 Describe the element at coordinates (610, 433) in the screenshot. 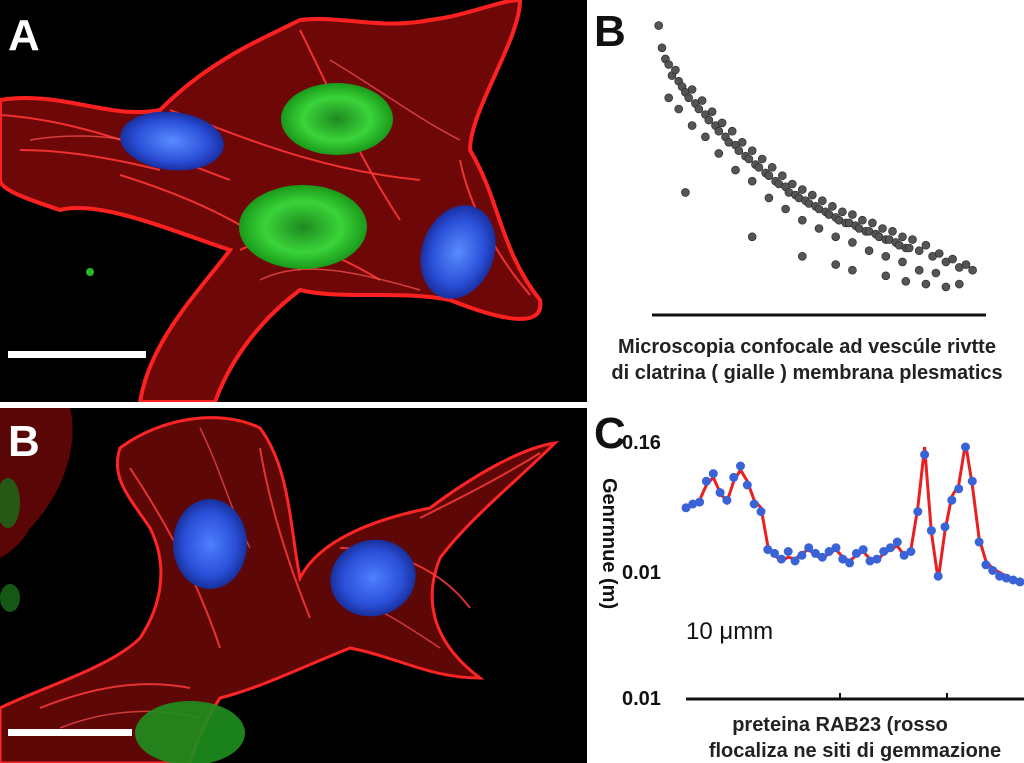

I see `panel-c-letter: C` at that location.